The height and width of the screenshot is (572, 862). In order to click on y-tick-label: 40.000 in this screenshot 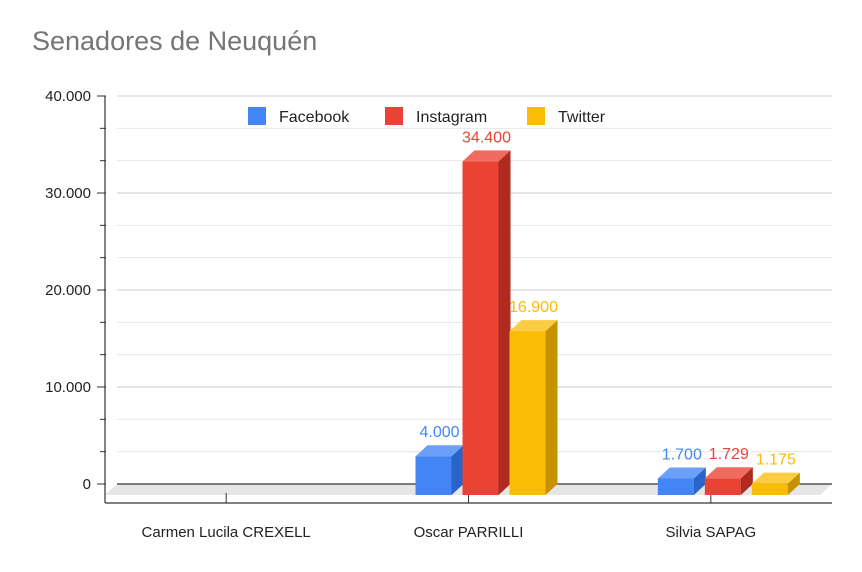, I will do `click(68, 96)`.